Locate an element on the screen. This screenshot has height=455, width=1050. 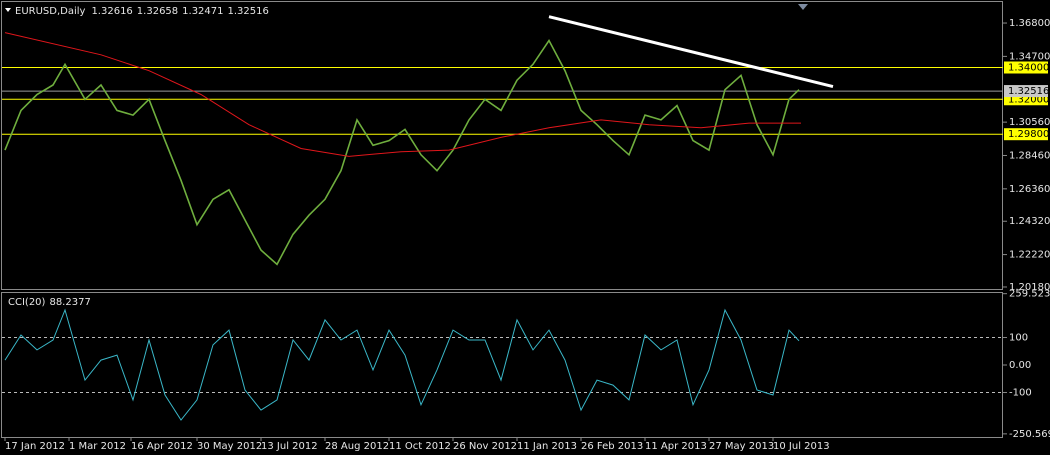
y-tick-label: 100 is located at coordinates (1018, 338).